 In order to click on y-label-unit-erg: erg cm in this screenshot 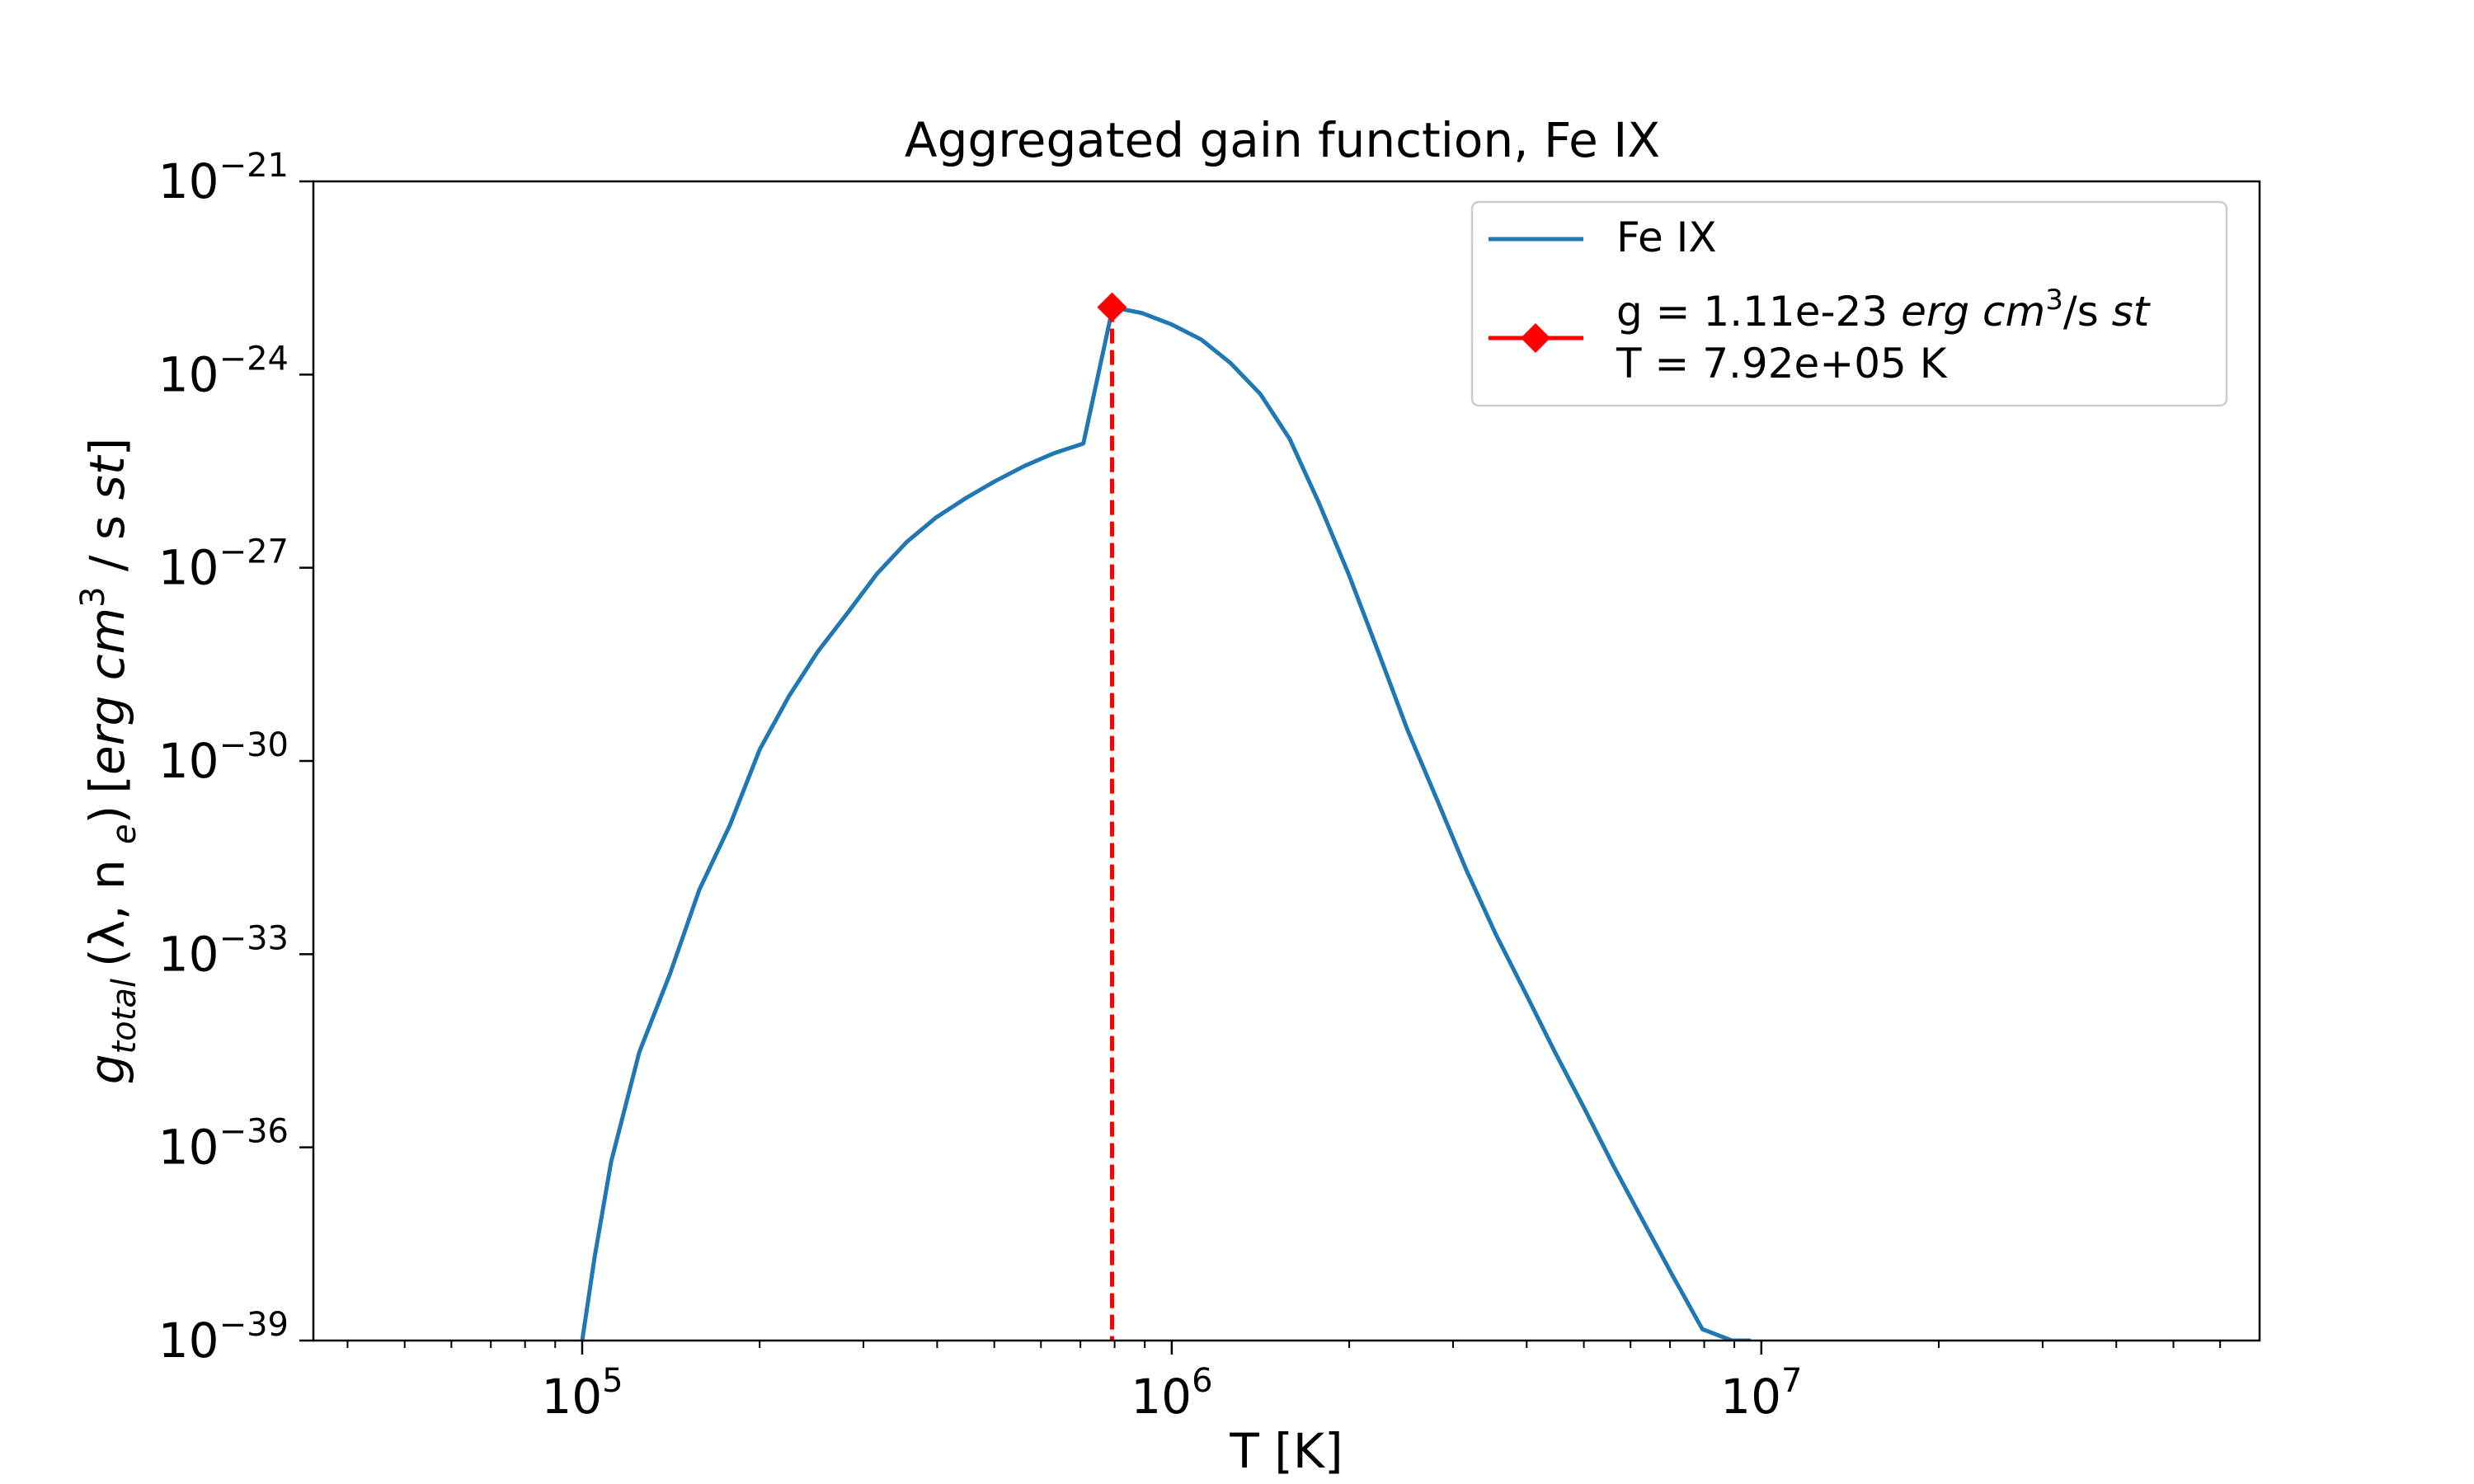, I will do `click(107, 691)`.